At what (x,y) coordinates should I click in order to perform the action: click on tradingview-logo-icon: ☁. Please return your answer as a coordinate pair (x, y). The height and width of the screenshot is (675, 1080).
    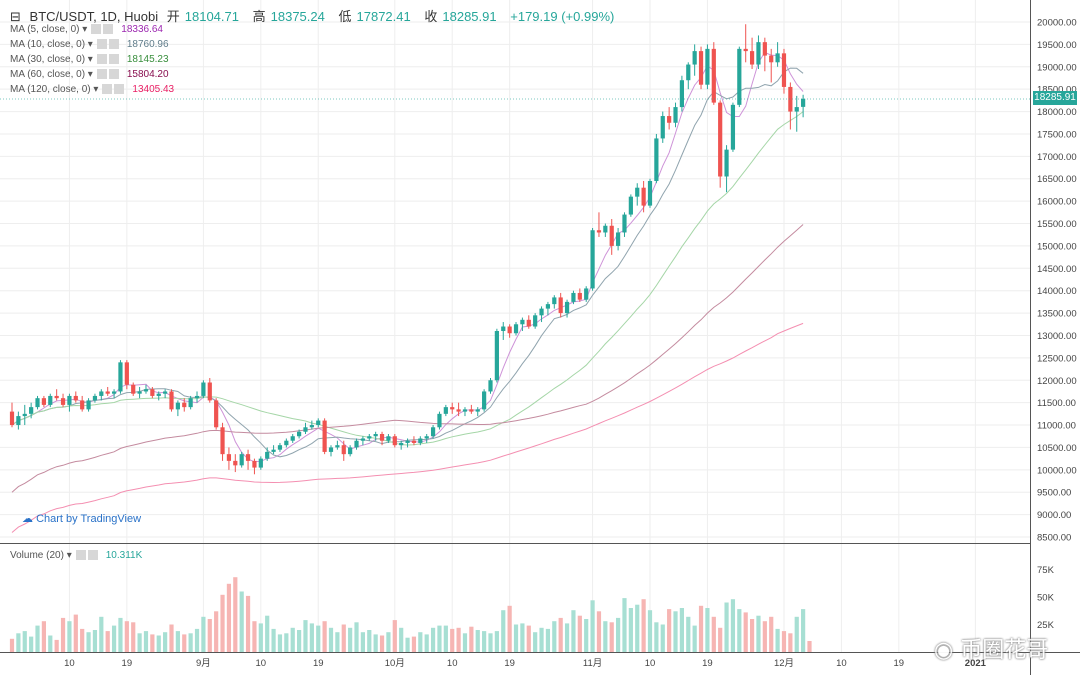
    Looking at the image, I should click on (27, 519).